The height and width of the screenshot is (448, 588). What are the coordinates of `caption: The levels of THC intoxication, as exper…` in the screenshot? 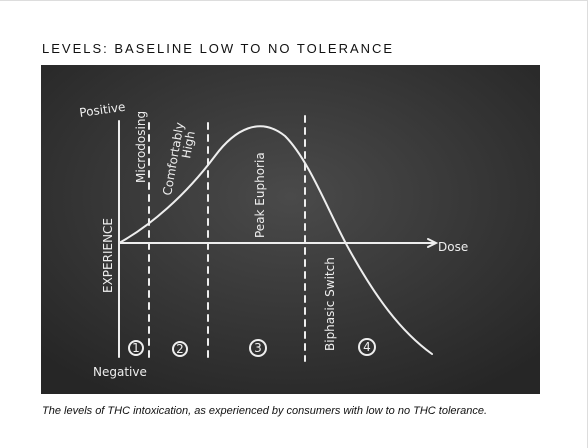 It's located at (265, 411).